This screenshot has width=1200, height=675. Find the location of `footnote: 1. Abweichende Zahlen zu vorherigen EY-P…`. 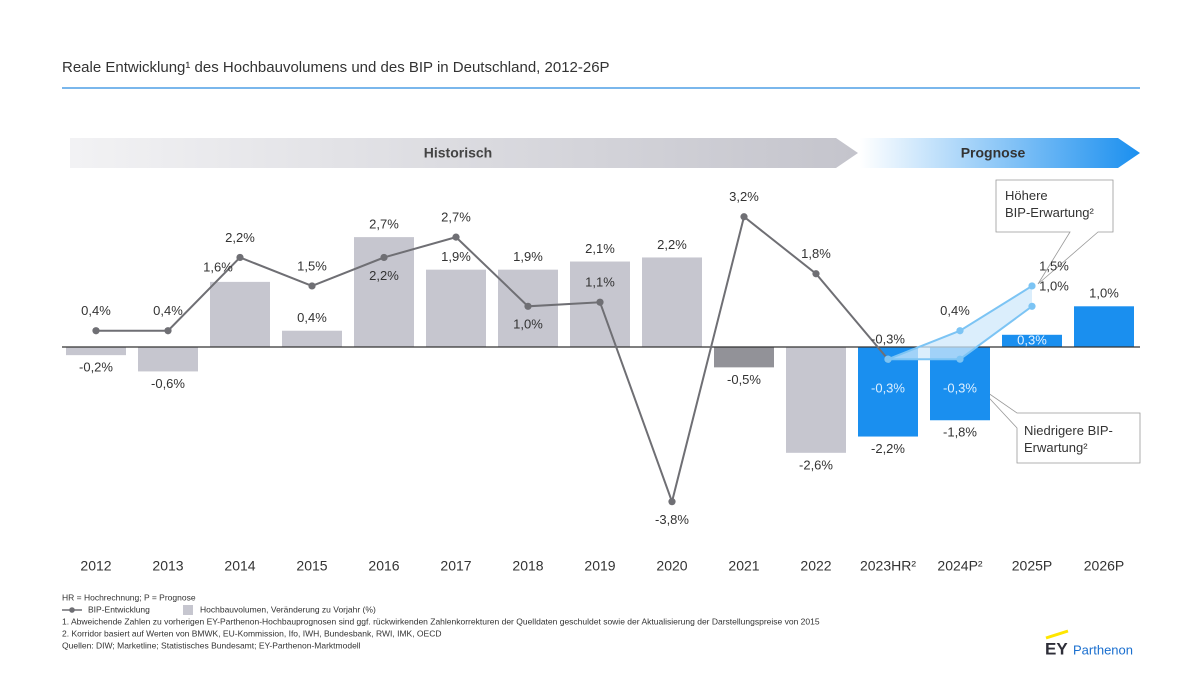

footnote: 1. Abweichende Zahlen zu vorherigen EY-P… is located at coordinates (441, 621).